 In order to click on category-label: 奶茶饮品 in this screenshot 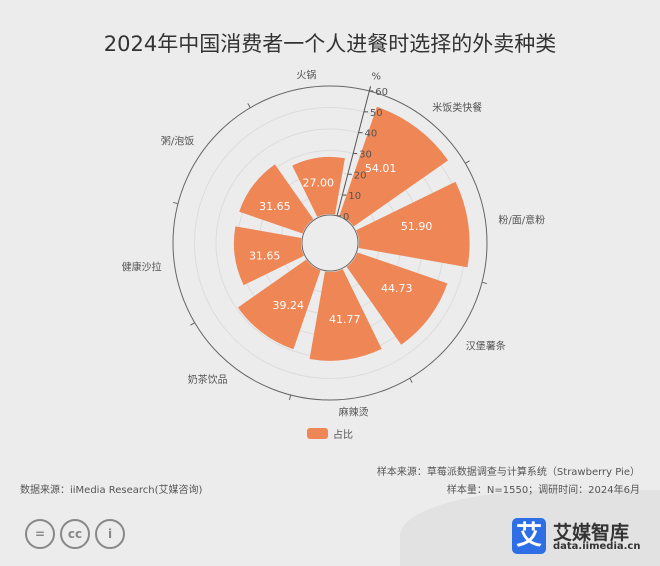, I will do `click(208, 379)`.